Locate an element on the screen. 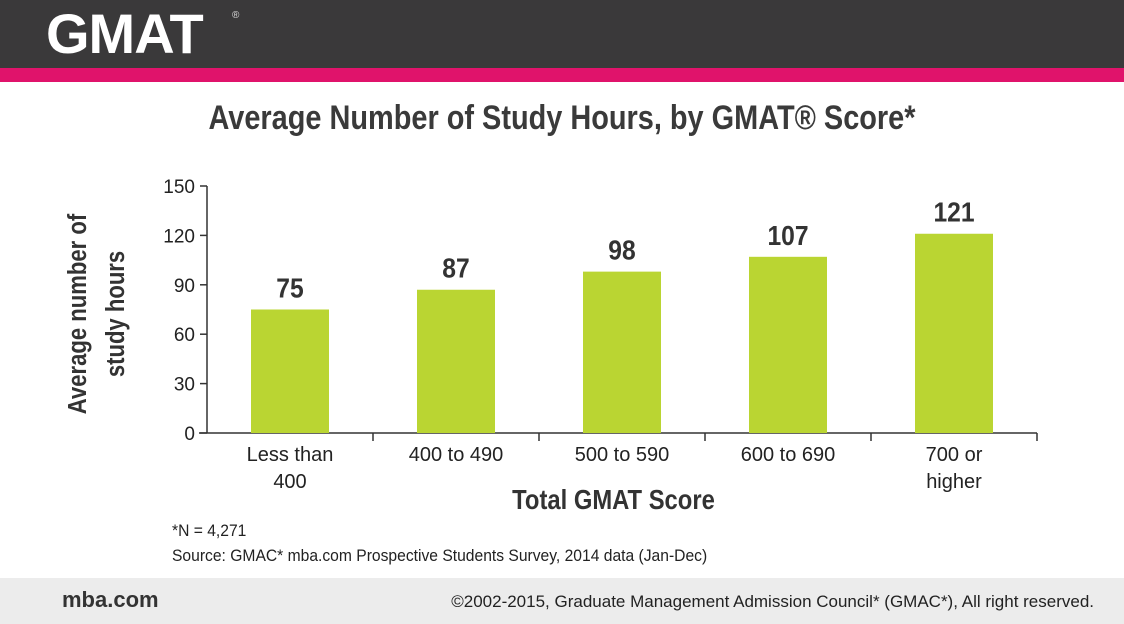  y-tick-label: 30 is located at coordinates (184, 385).